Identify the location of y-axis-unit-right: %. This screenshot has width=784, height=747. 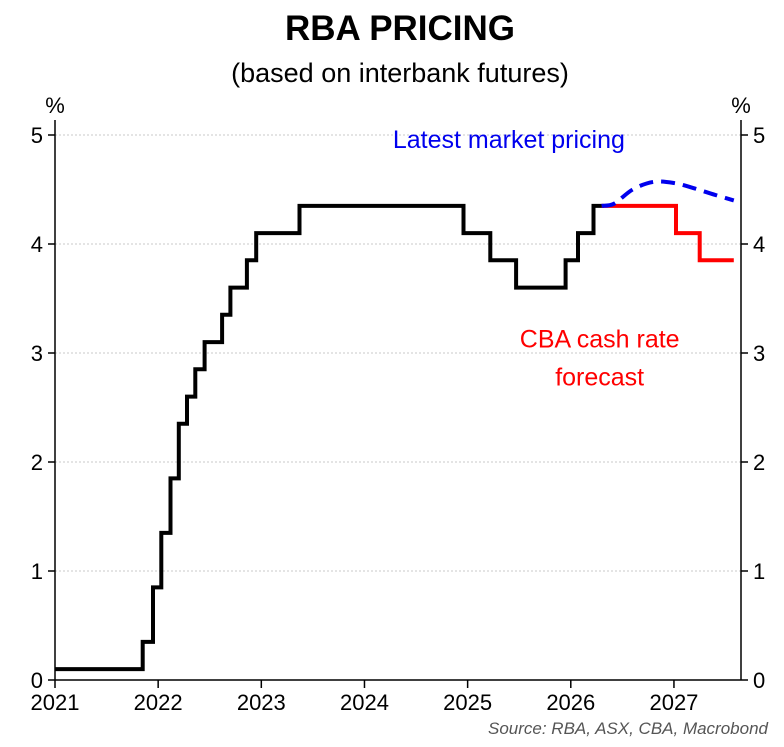
(741, 105).